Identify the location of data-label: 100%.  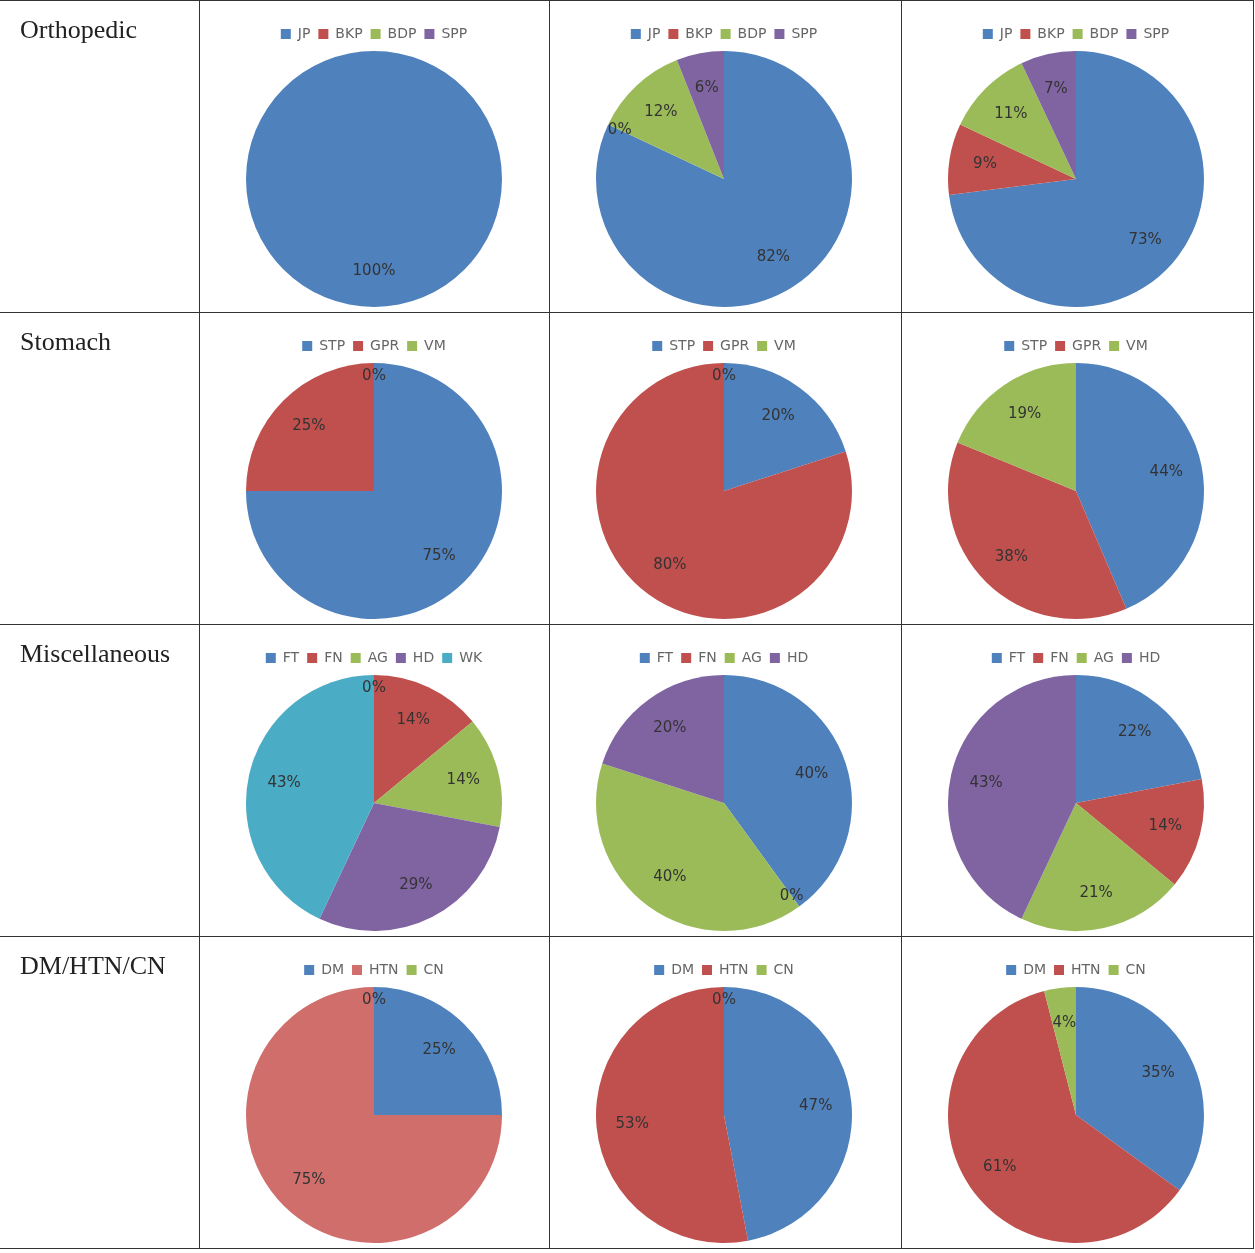
(374, 270).